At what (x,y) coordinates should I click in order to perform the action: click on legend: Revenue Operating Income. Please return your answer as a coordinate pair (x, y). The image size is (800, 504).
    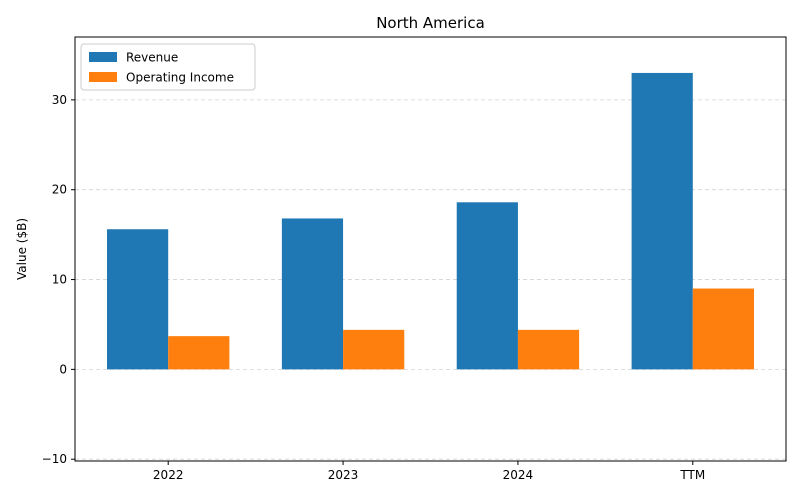
    Looking at the image, I should click on (168, 67).